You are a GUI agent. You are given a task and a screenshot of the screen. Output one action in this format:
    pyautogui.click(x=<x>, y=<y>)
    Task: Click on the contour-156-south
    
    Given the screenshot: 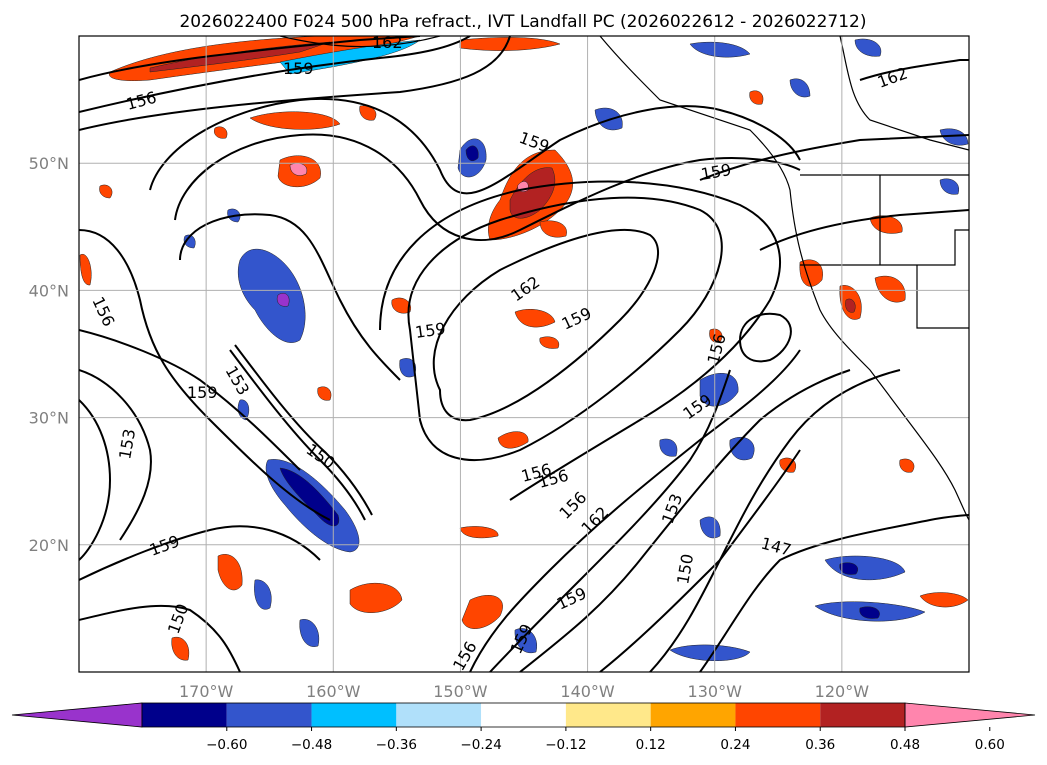 What is the action you would take?
    pyautogui.click(x=635, y=510)
    